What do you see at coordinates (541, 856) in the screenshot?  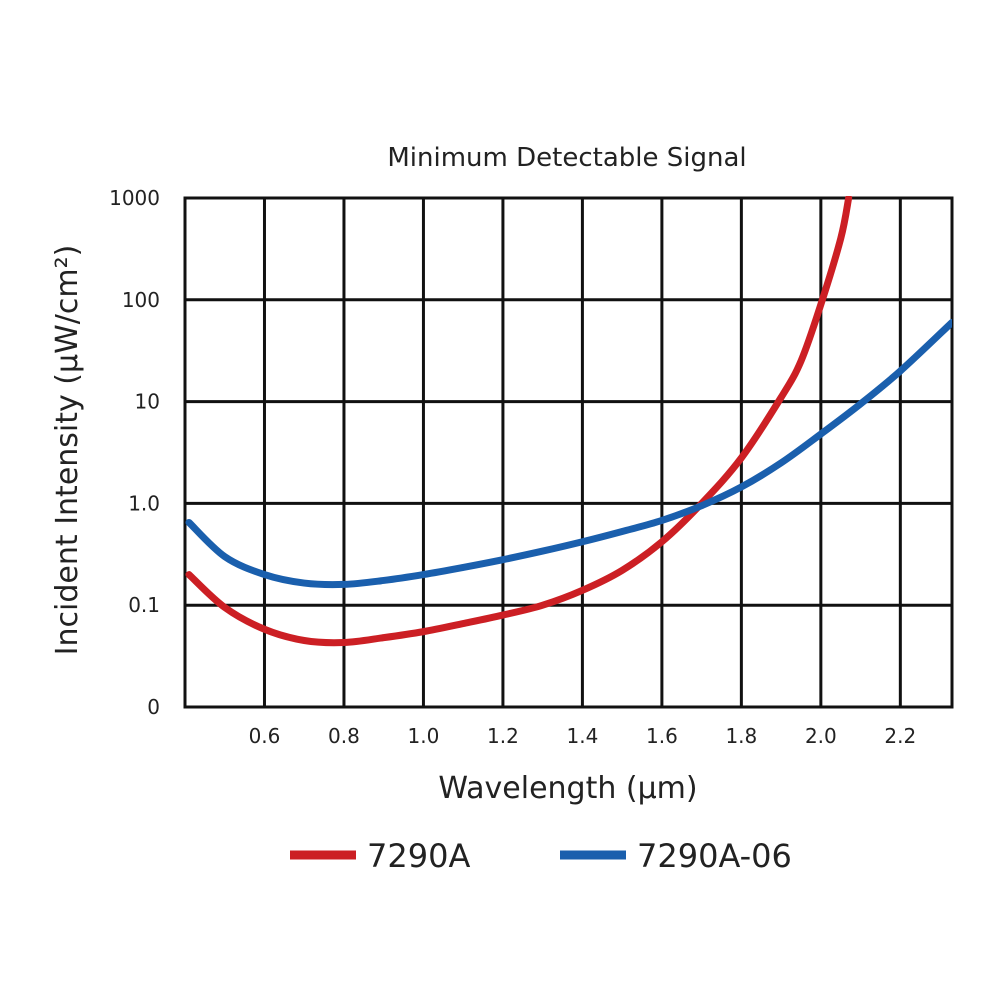 I see `legend: 7290A 7290A-06` at bounding box center [541, 856].